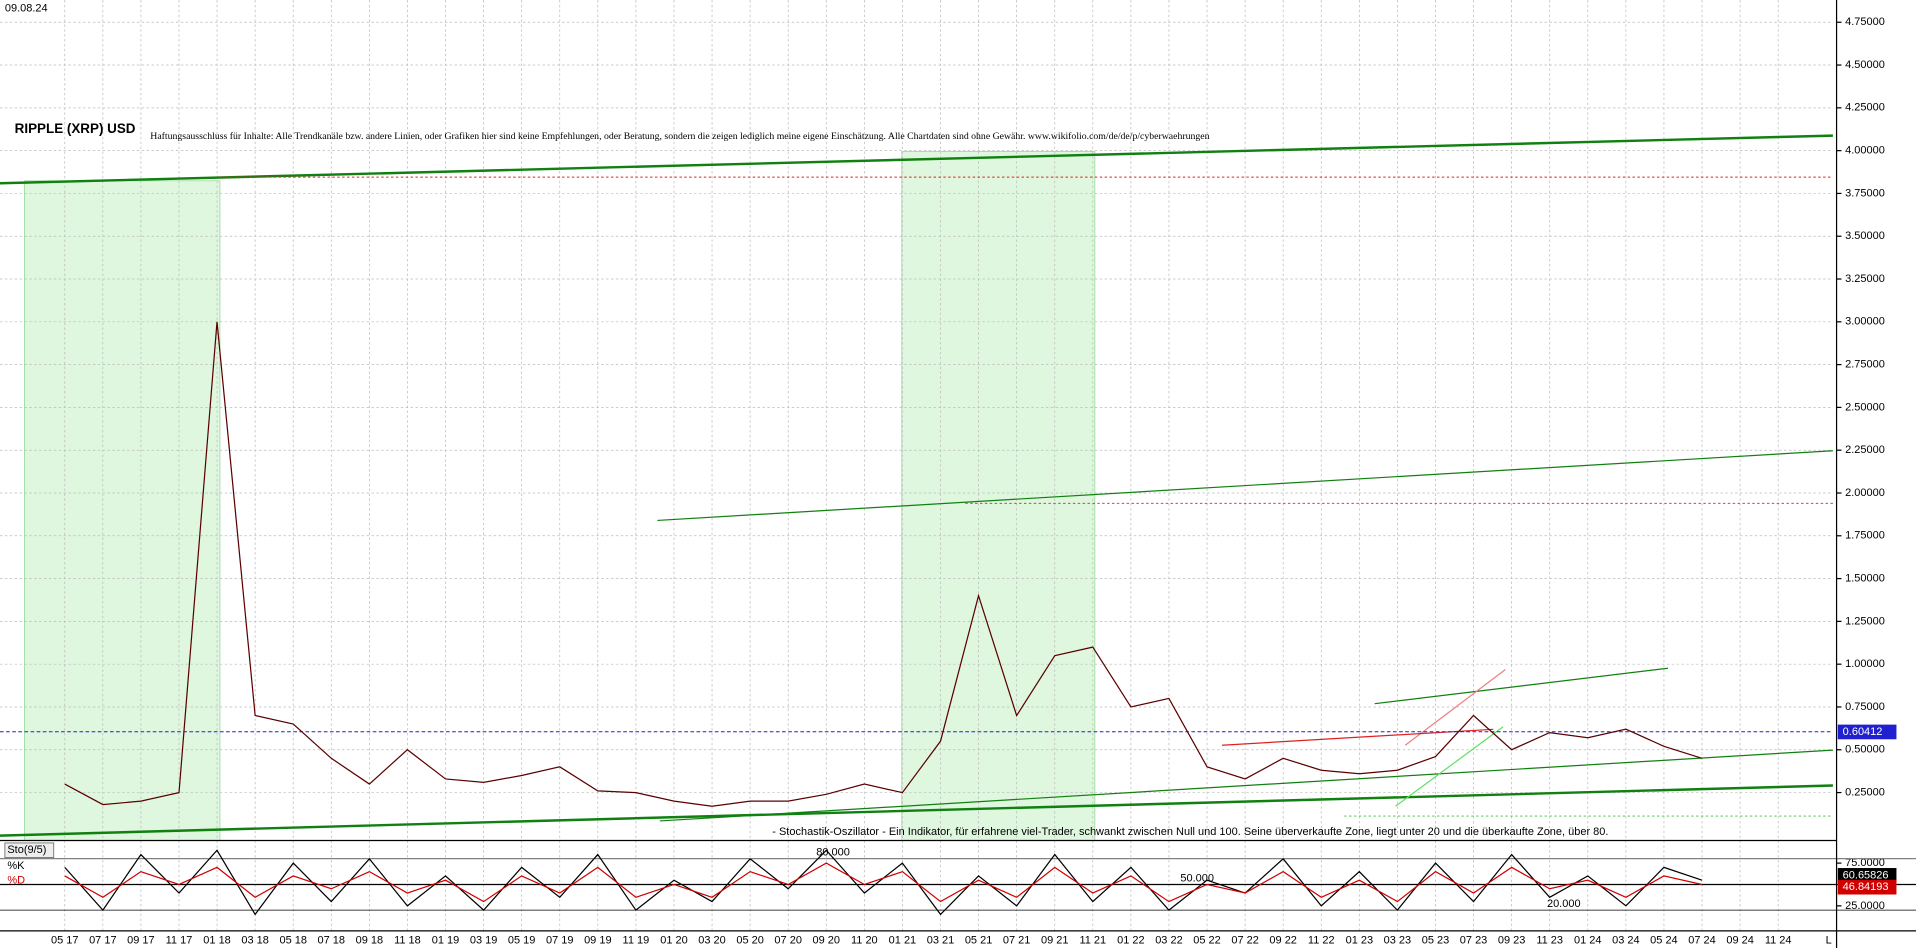 The width and height of the screenshot is (1916, 948). I want to click on x-tick-label: 03 19, so click(484, 941).